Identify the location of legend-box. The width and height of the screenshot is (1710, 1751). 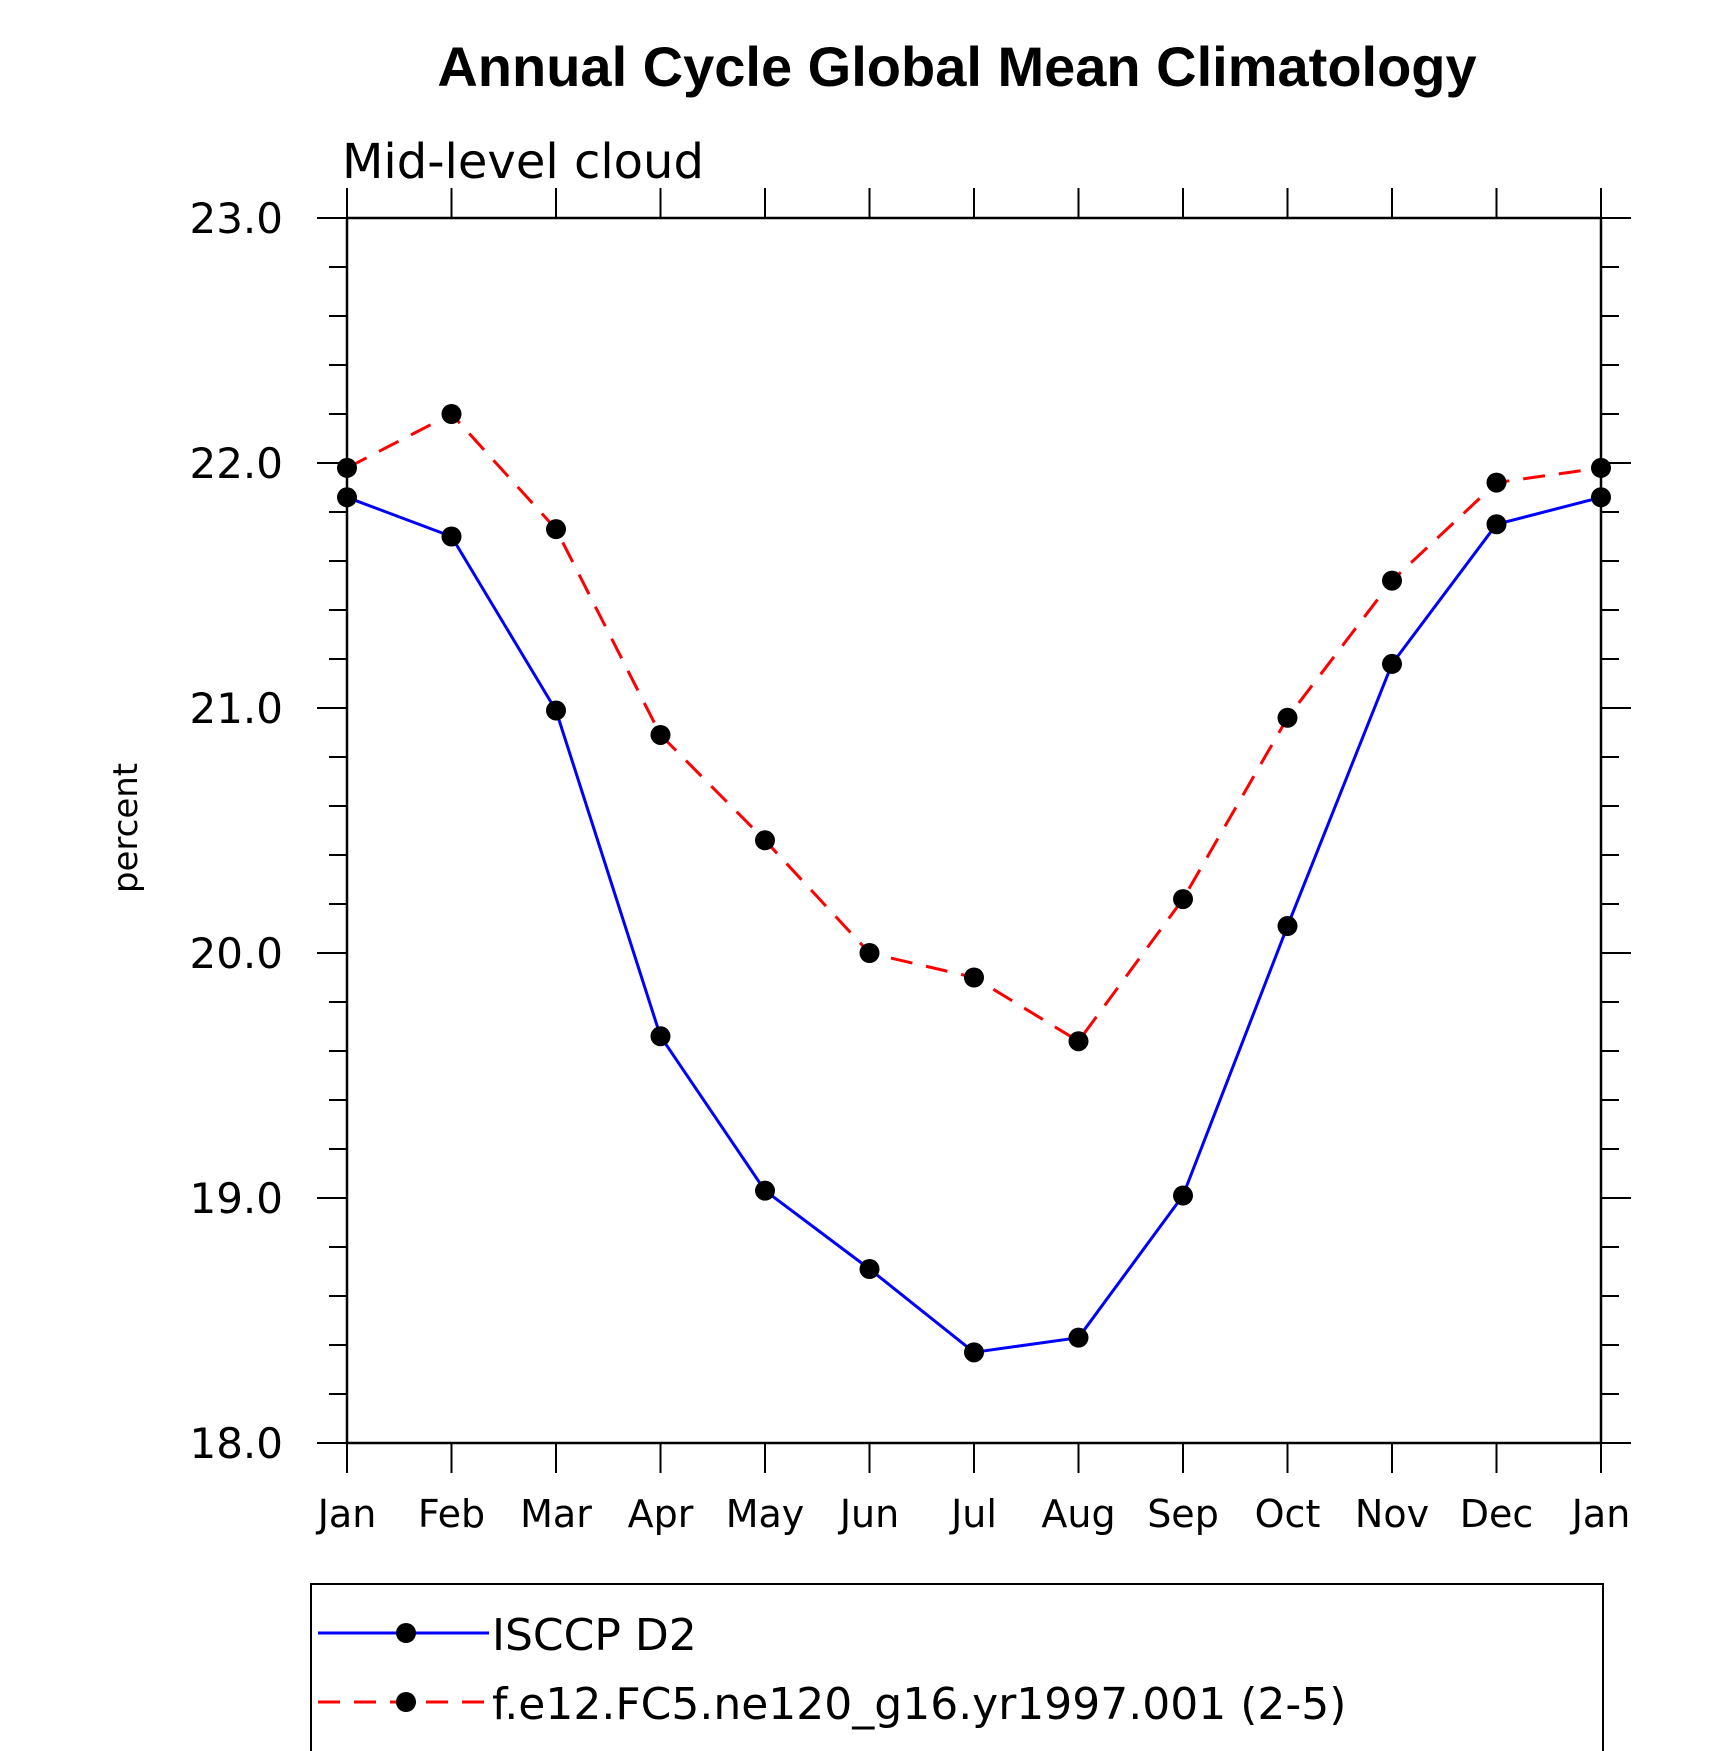
(957, 1667).